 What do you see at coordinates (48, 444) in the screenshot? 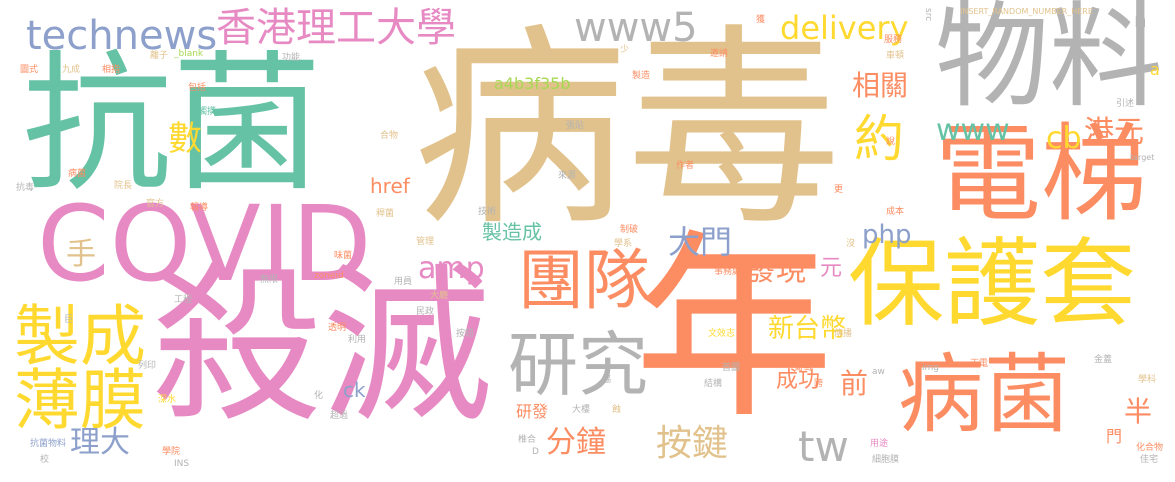
I see `word: 抗菌物料` at bounding box center [48, 444].